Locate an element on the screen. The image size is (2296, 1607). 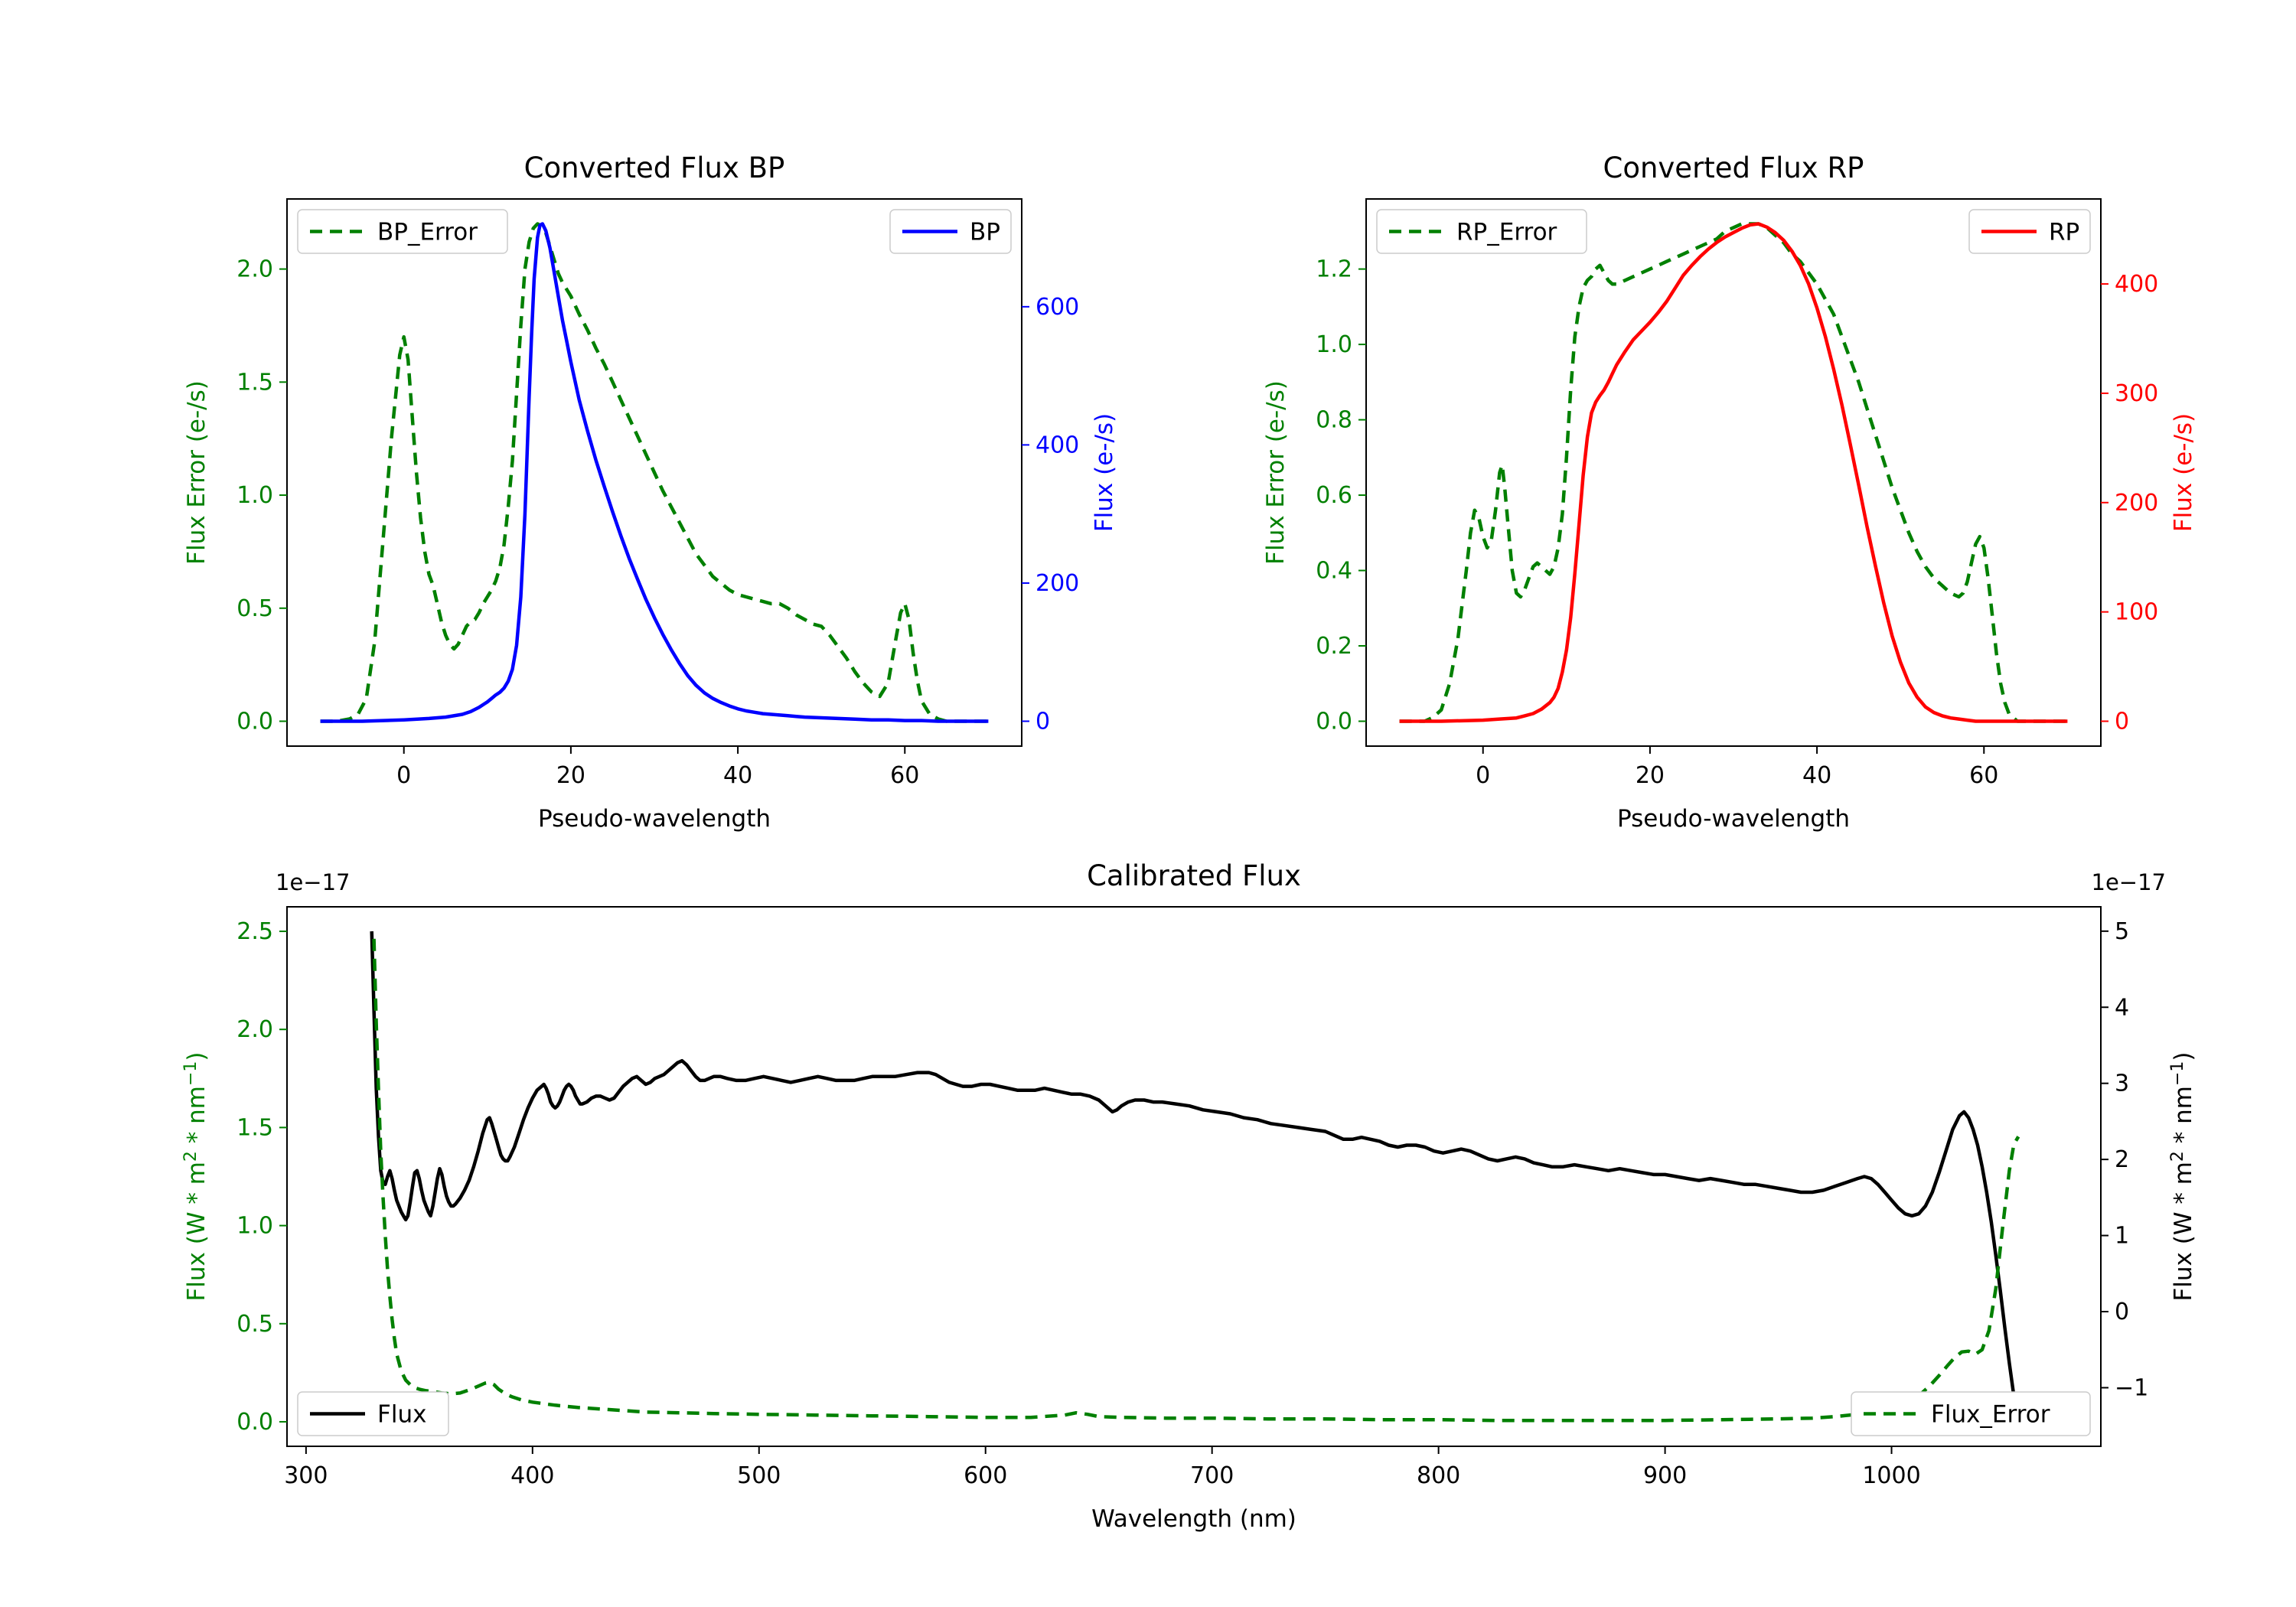
y-axis-label-right-calibrated-flux: Flux (W * m2 * nm−1) is located at coordinates (2182, 1176).